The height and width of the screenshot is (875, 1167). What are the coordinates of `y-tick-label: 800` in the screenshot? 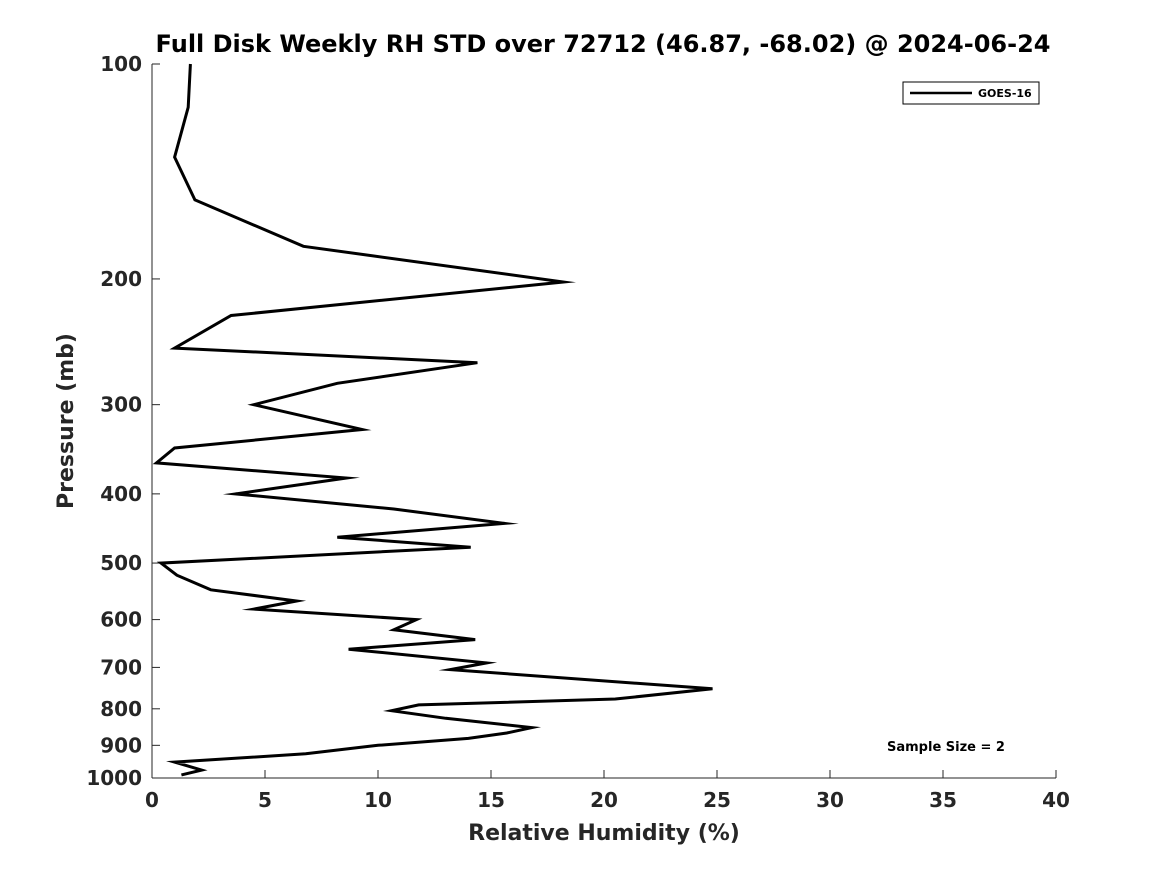 It's located at (121, 709).